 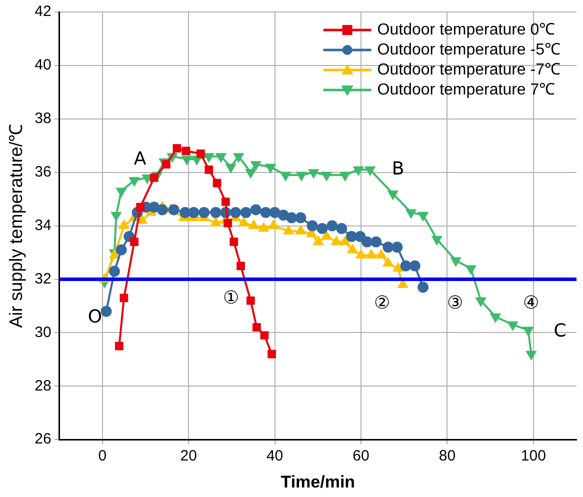 I want to click on y-tick-label: 36, so click(x=43, y=171).